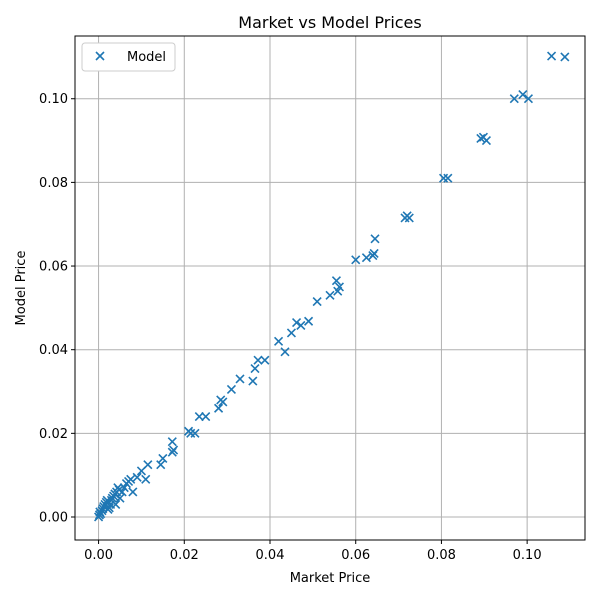 This screenshot has width=600, height=600. Describe the element at coordinates (53, 350) in the screenshot. I see `y-tick-label: 0.04` at that location.